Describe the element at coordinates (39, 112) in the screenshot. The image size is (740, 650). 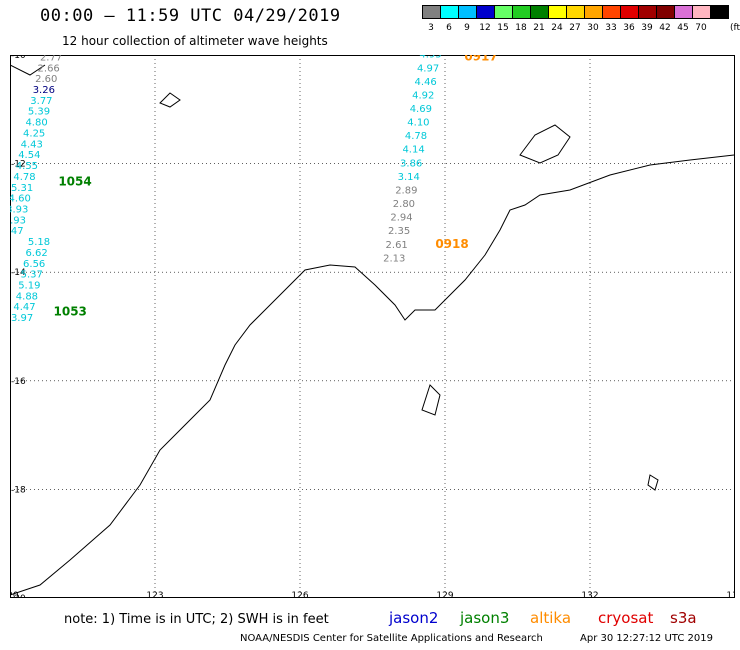
I see `wave-height-value: 5.39` at that location.